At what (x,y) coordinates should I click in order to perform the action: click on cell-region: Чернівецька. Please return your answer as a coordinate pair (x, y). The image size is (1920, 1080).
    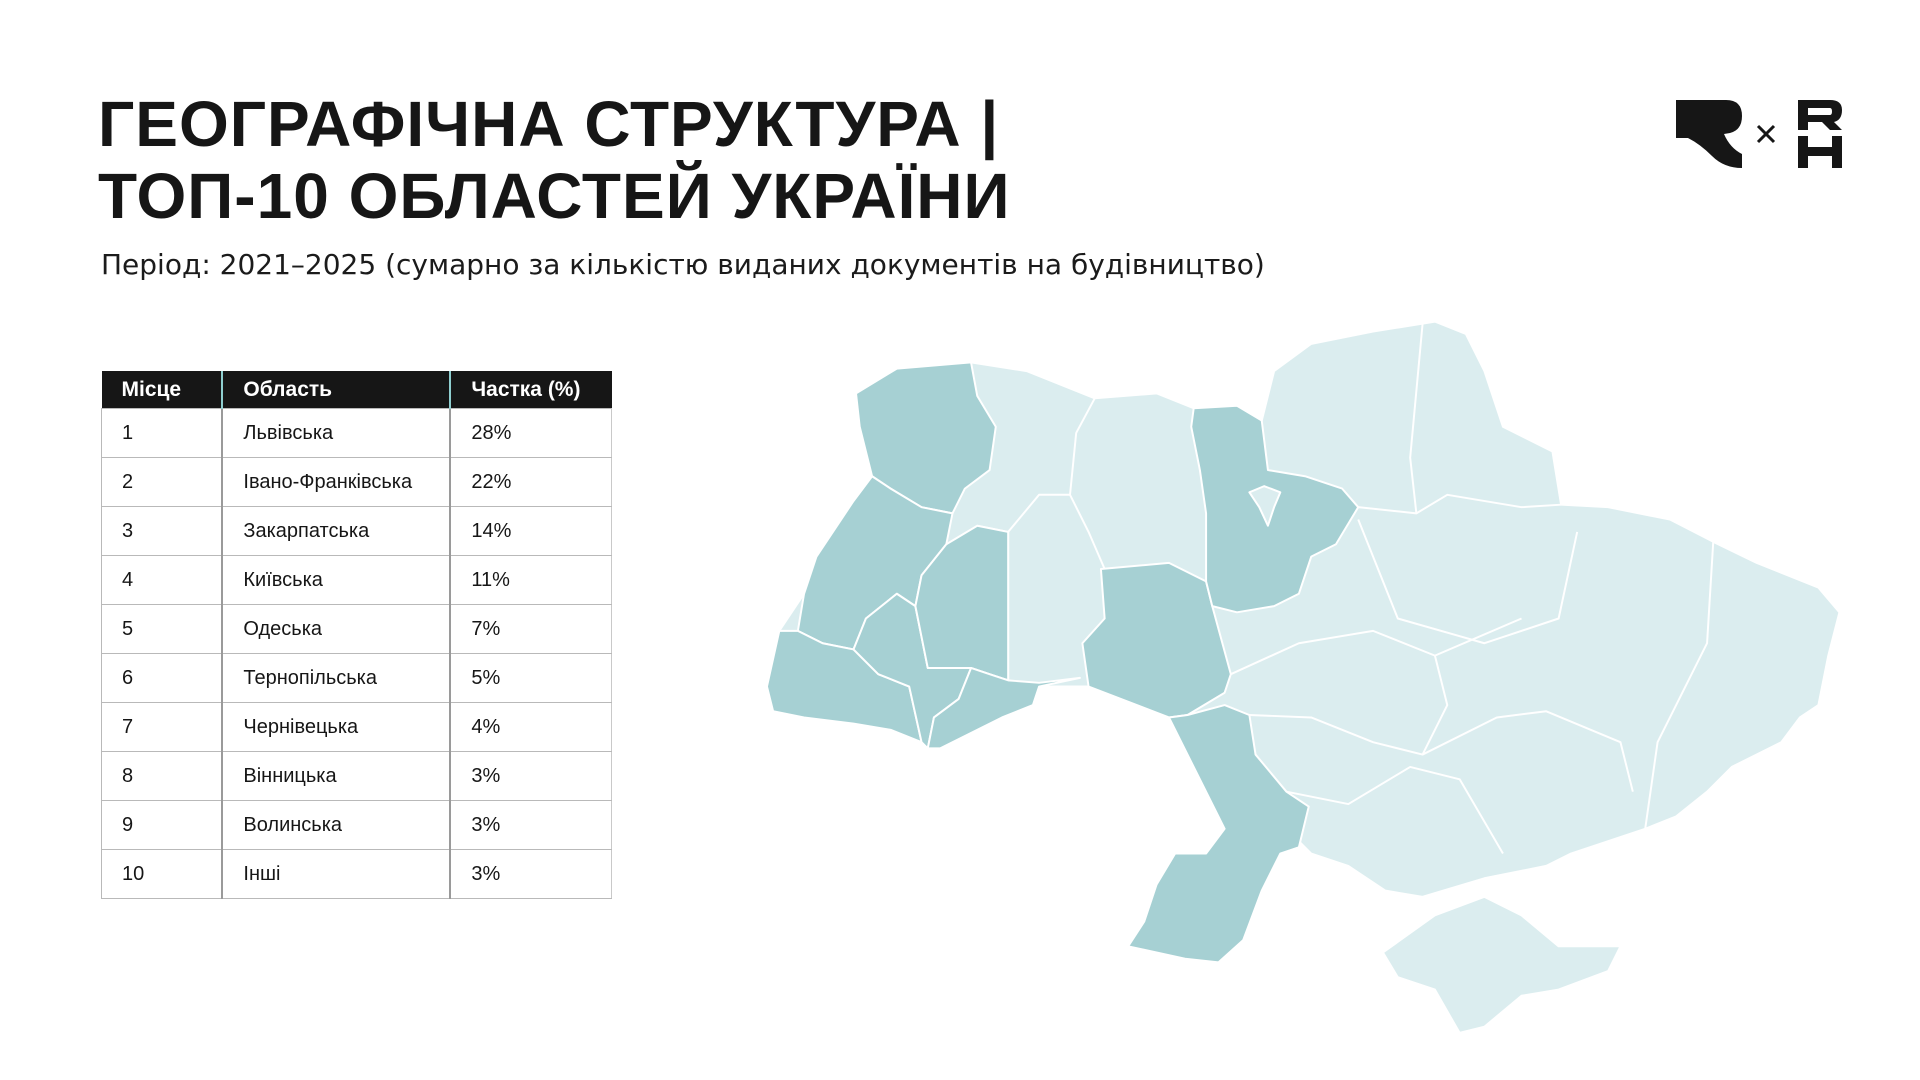
    Looking at the image, I should click on (336, 727).